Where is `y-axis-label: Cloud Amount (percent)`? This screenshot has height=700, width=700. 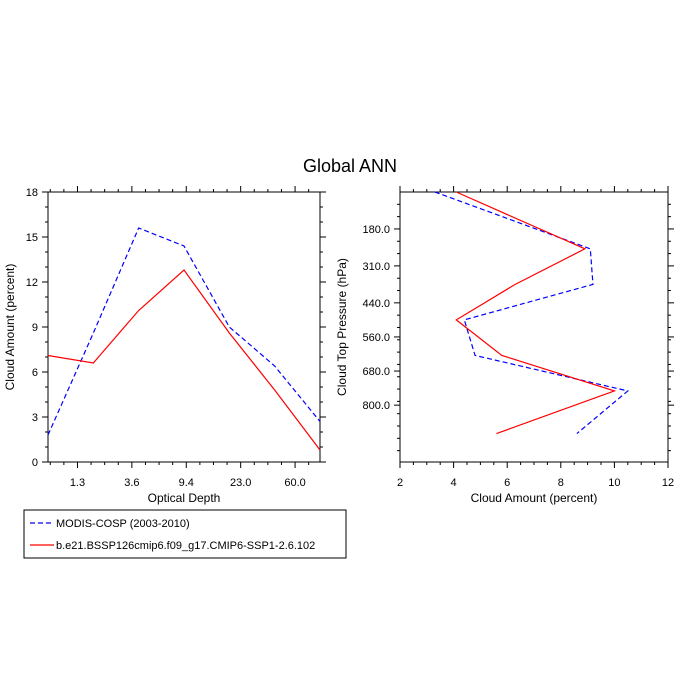 y-axis-label: Cloud Amount (percent) is located at coordinates (10, 327).